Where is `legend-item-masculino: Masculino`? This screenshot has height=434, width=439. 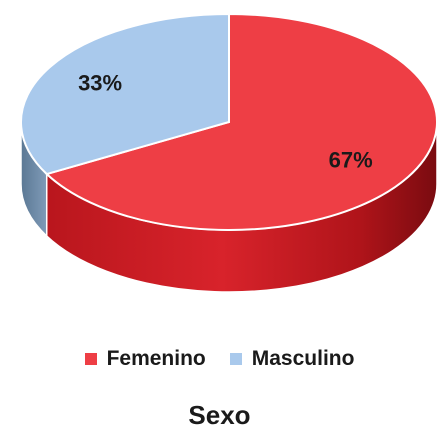 legend-item-masculino: Masculino is located at coordinates (292, 359).